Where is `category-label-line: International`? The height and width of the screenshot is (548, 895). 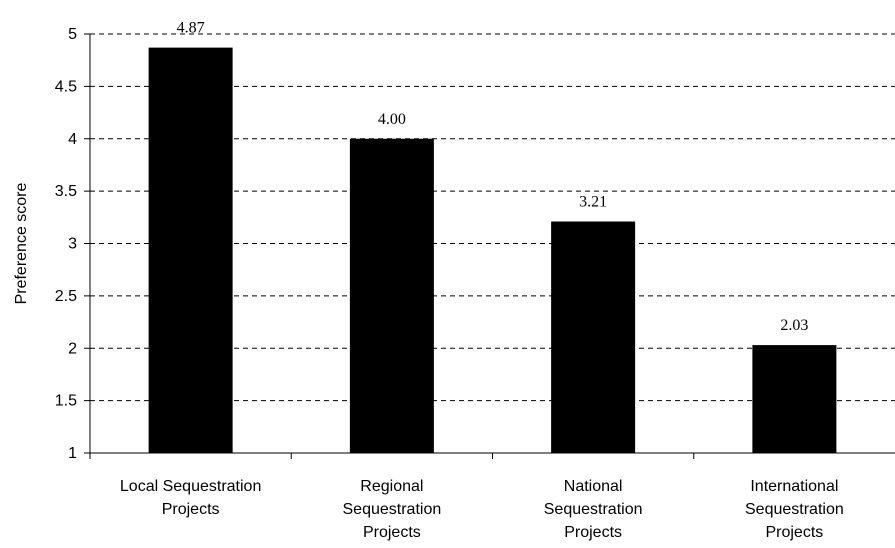 category-label-line: International is located at coordinates (794, 486).